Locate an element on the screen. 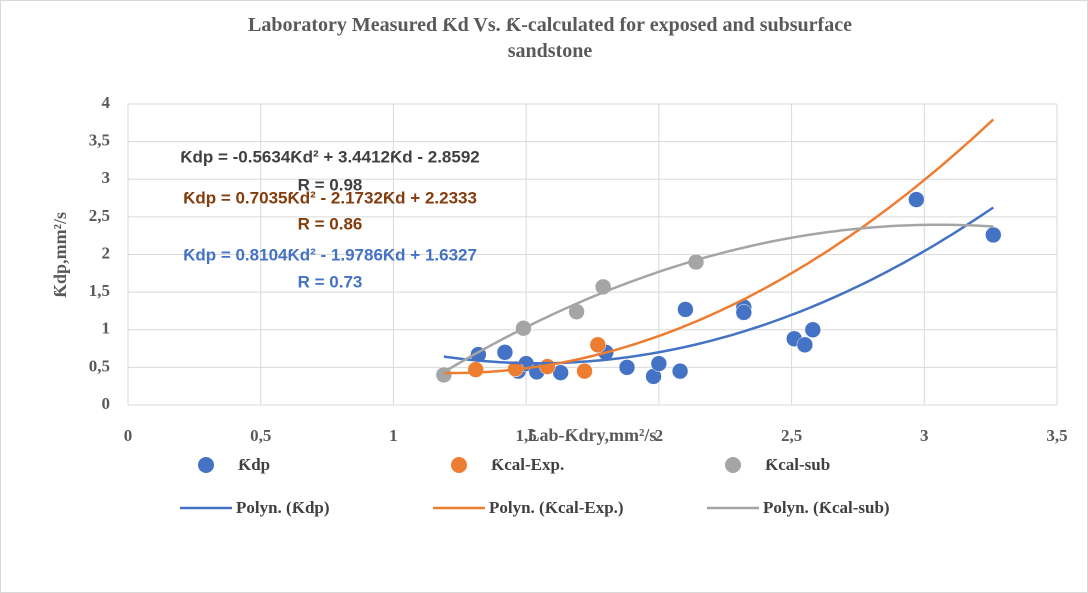 The image size is (1088, 593). y-axis-title: Ƙdp,mm²/s is located at coordinates (60, 255).